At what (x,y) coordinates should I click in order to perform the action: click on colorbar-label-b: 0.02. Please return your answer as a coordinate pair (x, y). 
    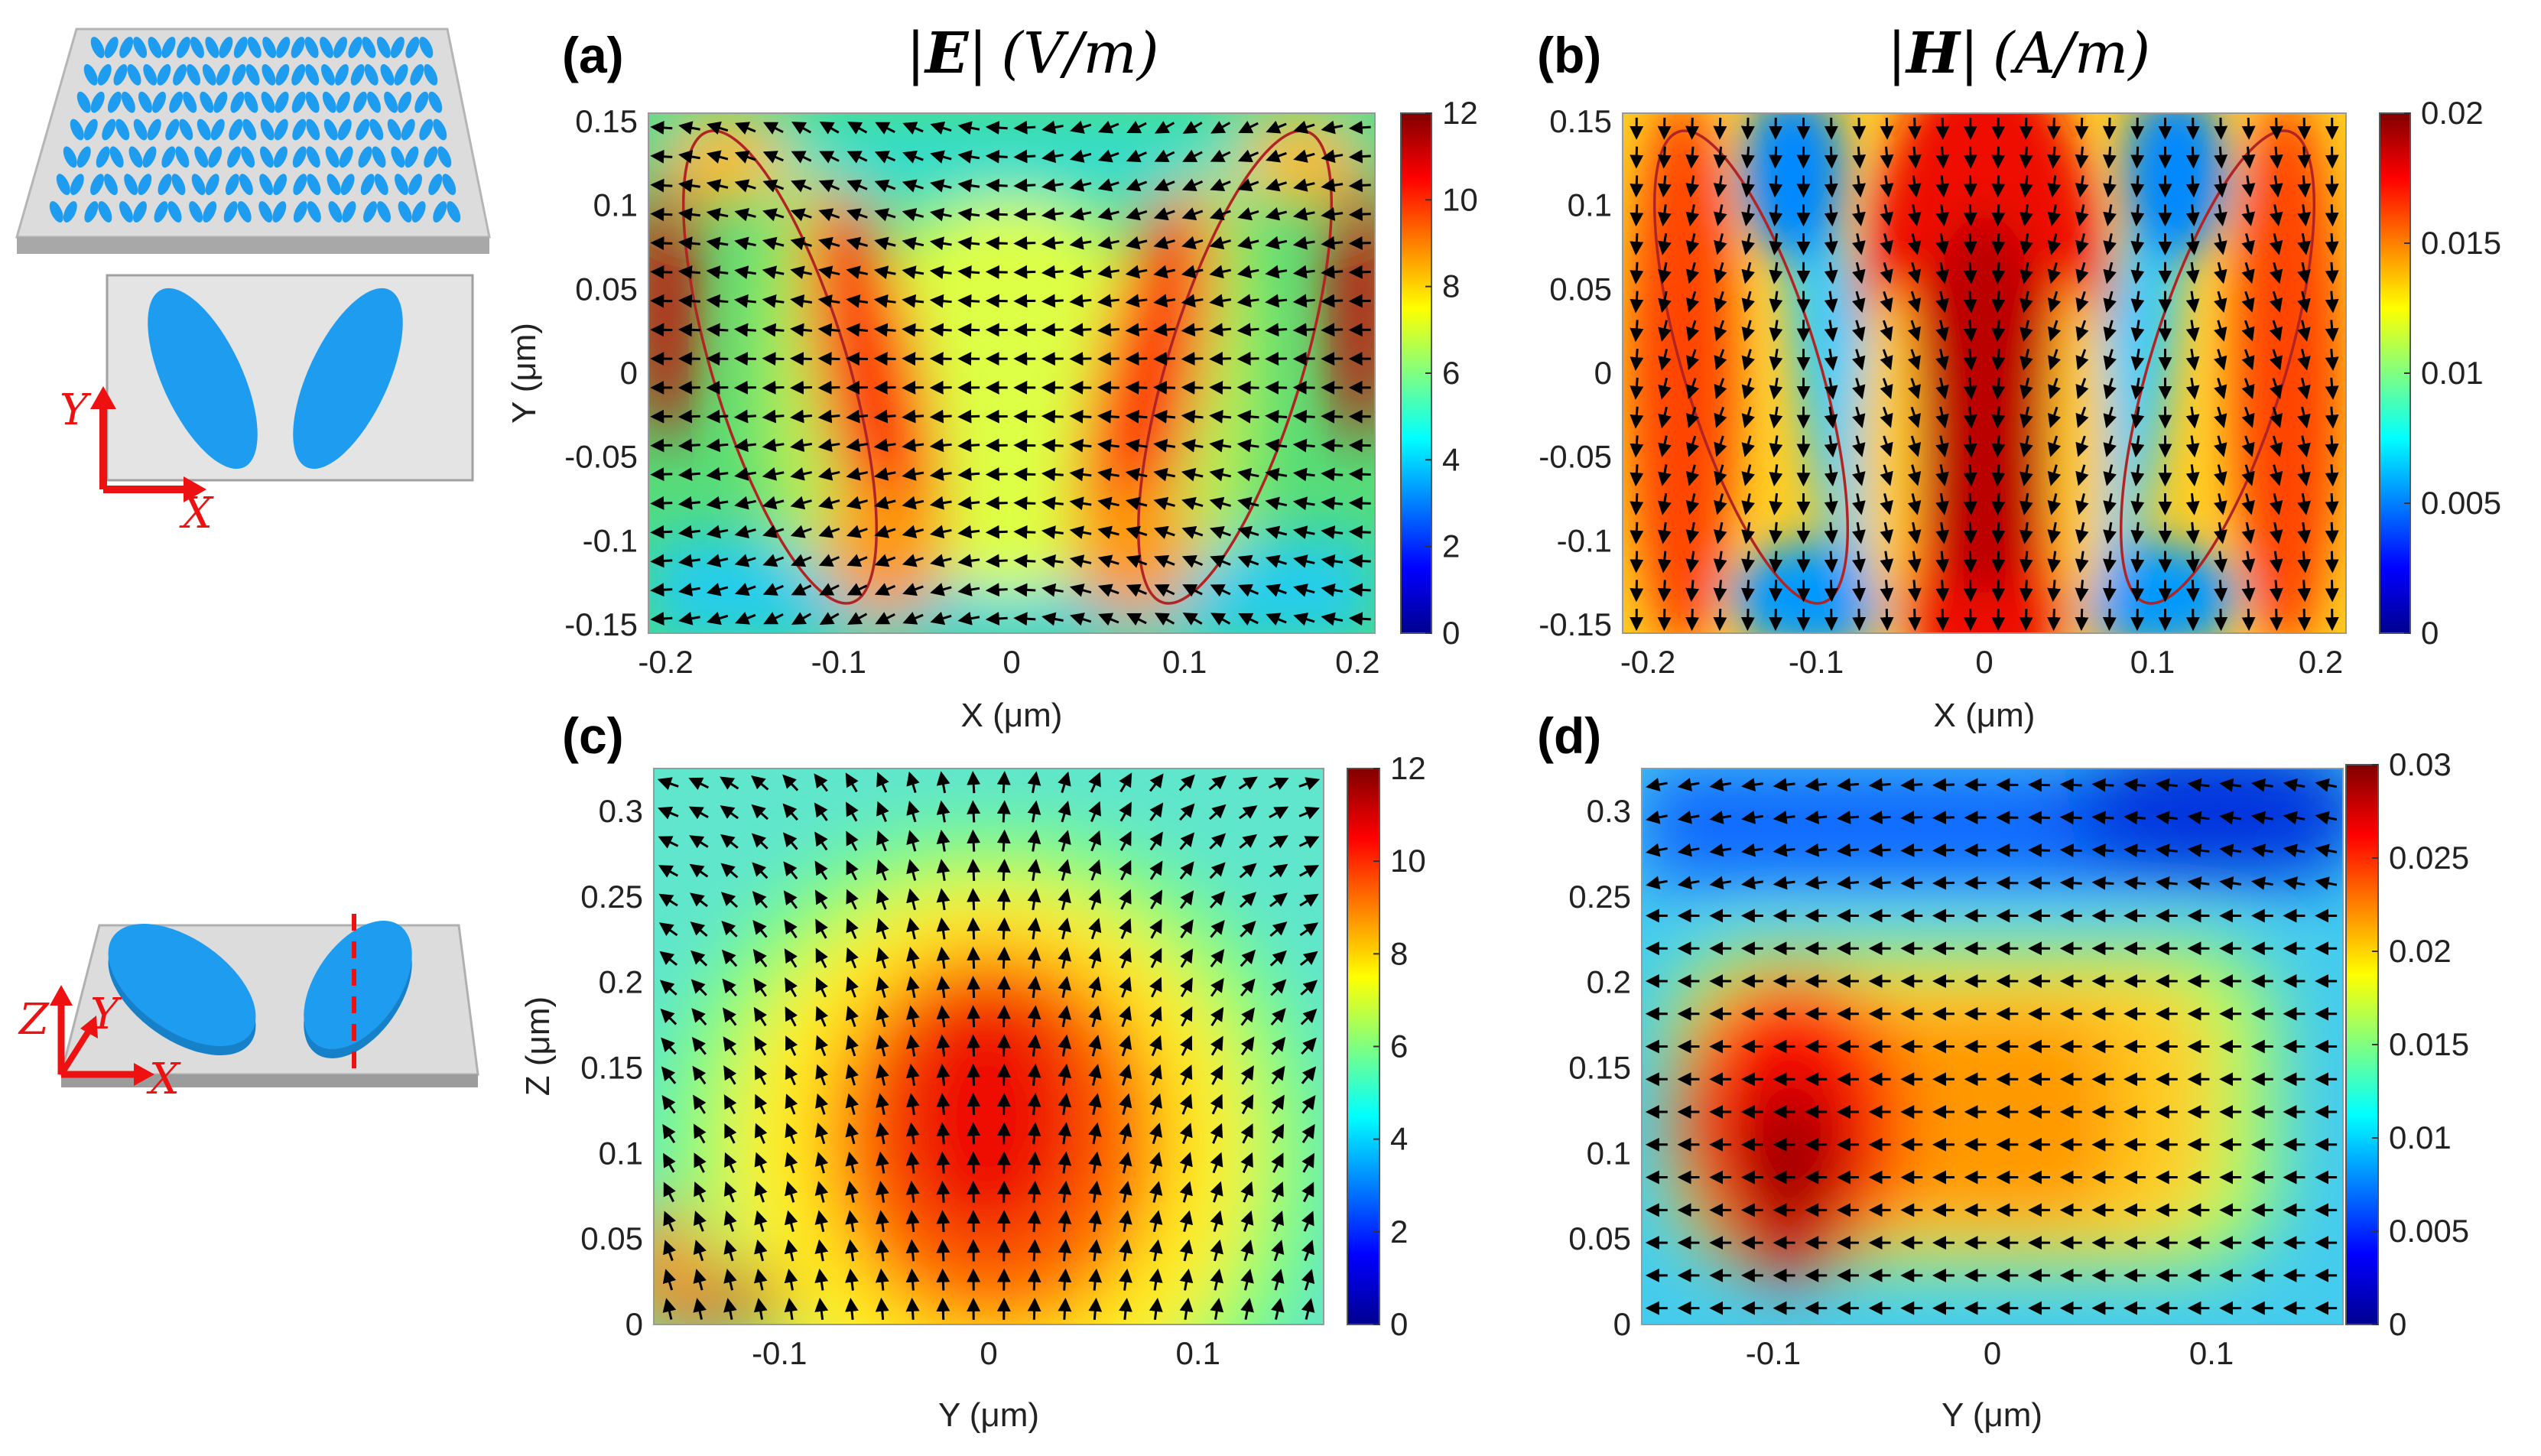
    Looking at the image, I should click on (2453, 113).